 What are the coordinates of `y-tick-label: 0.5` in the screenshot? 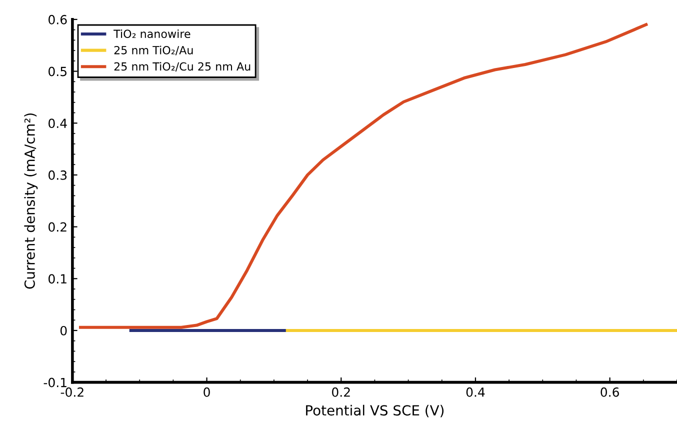 It's located at (57, 71).